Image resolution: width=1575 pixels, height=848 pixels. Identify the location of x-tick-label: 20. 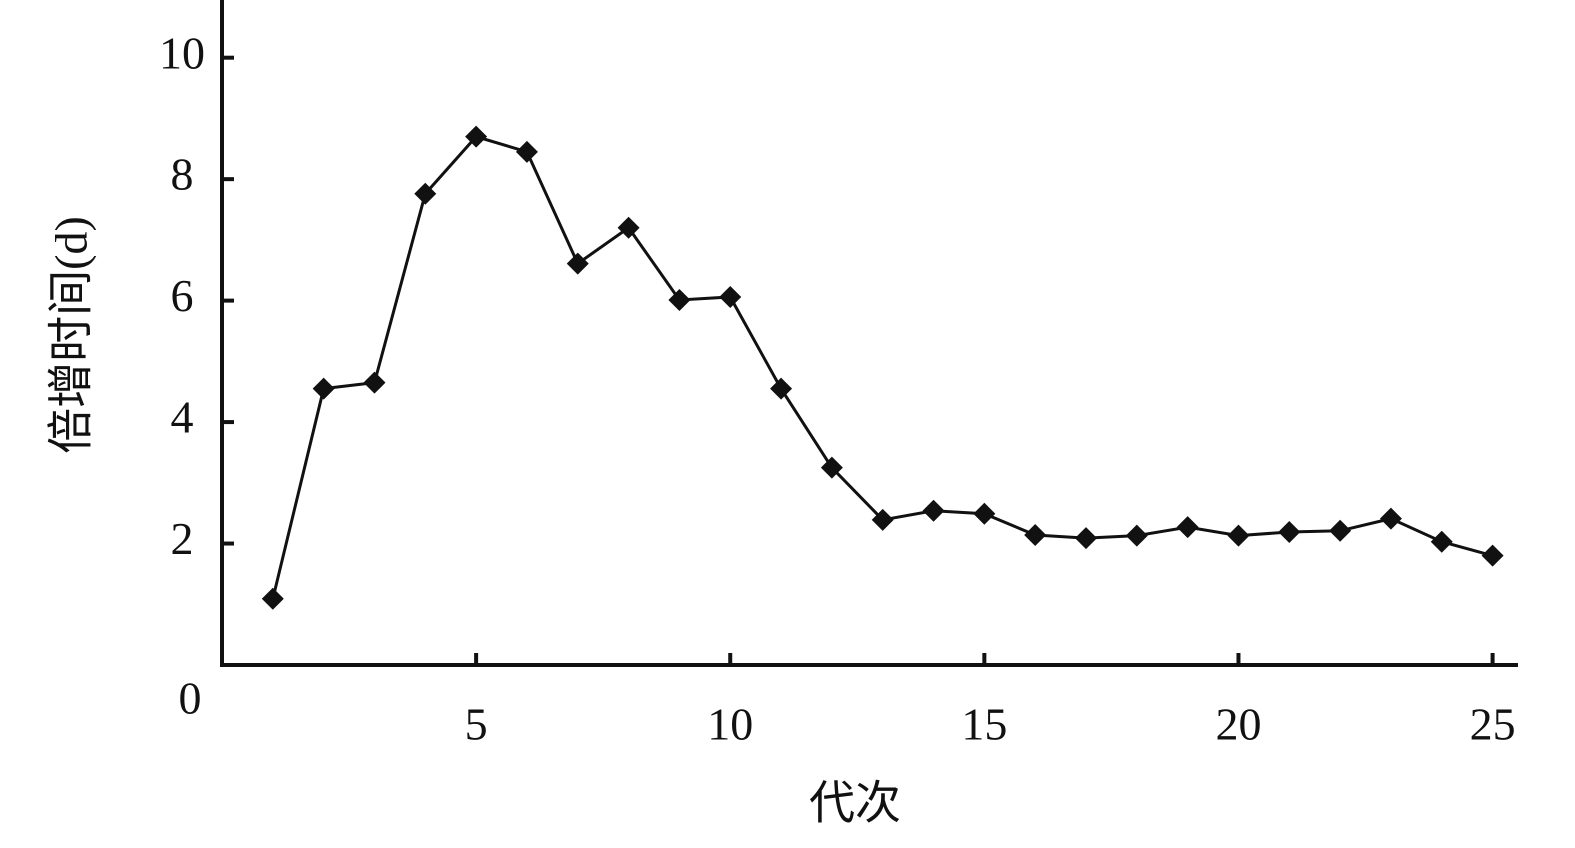
(1238, 724).